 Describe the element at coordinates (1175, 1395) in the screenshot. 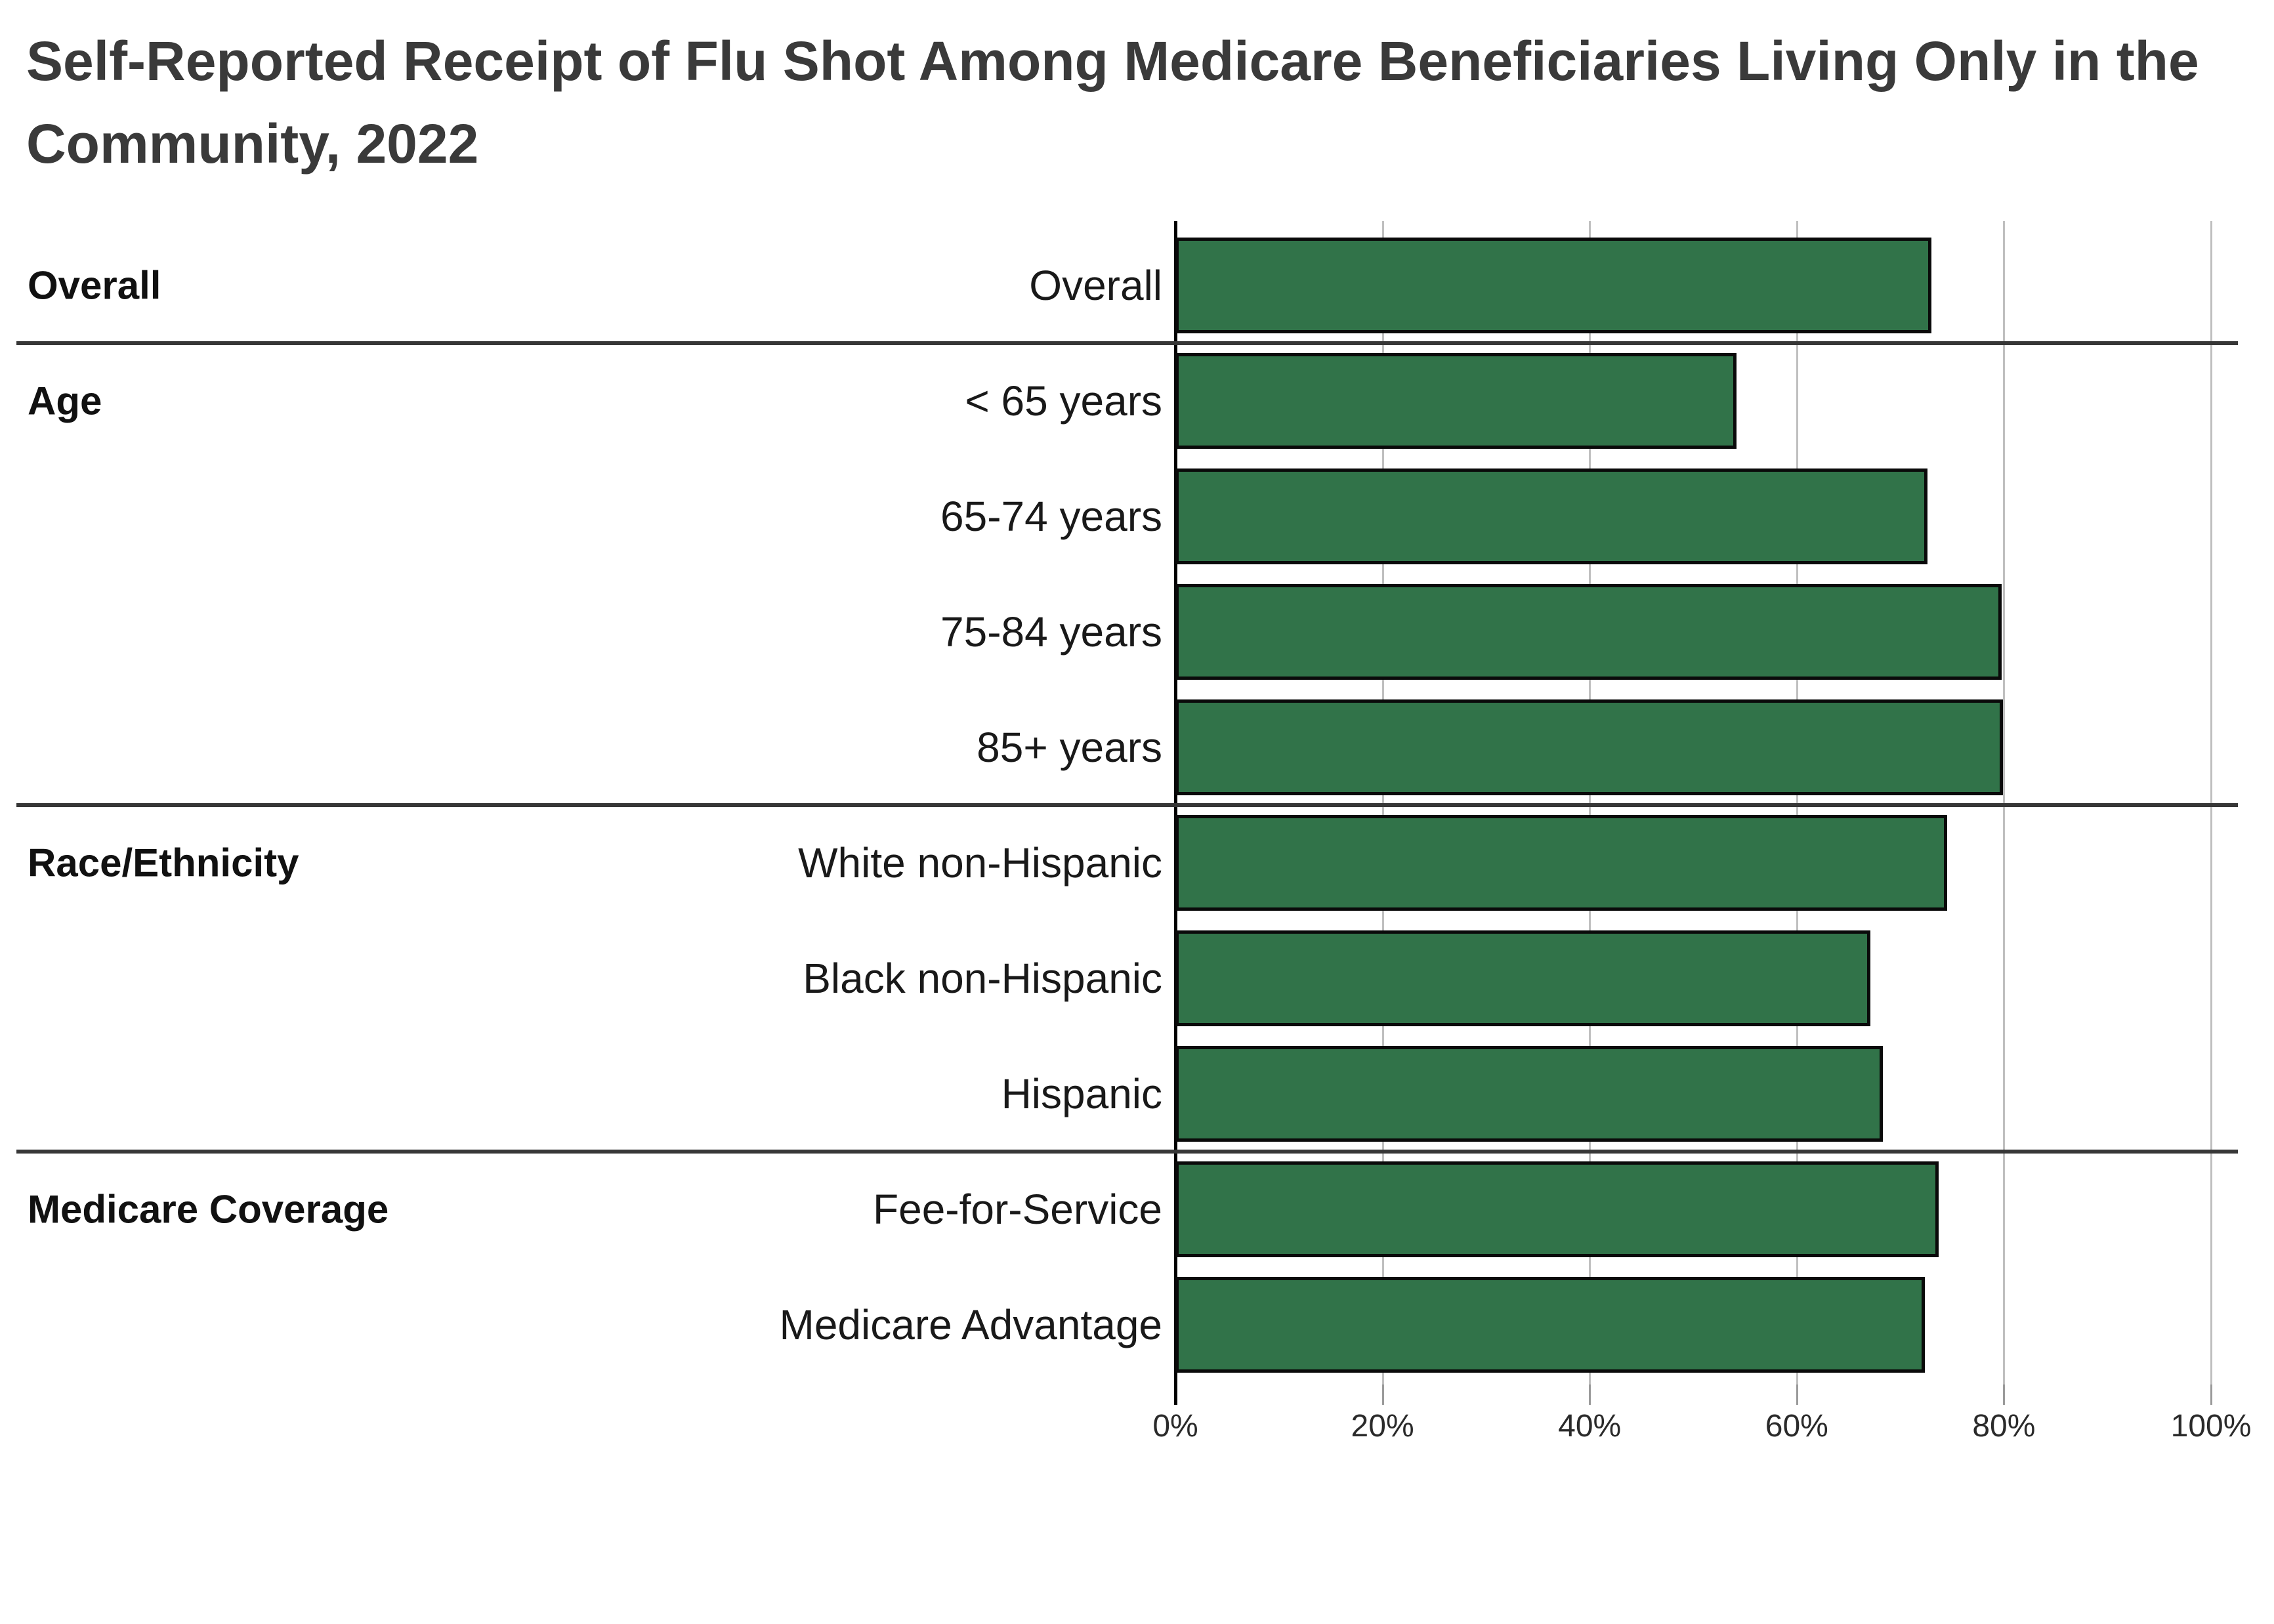

I see `x-tick-mark-0pct` at that location.